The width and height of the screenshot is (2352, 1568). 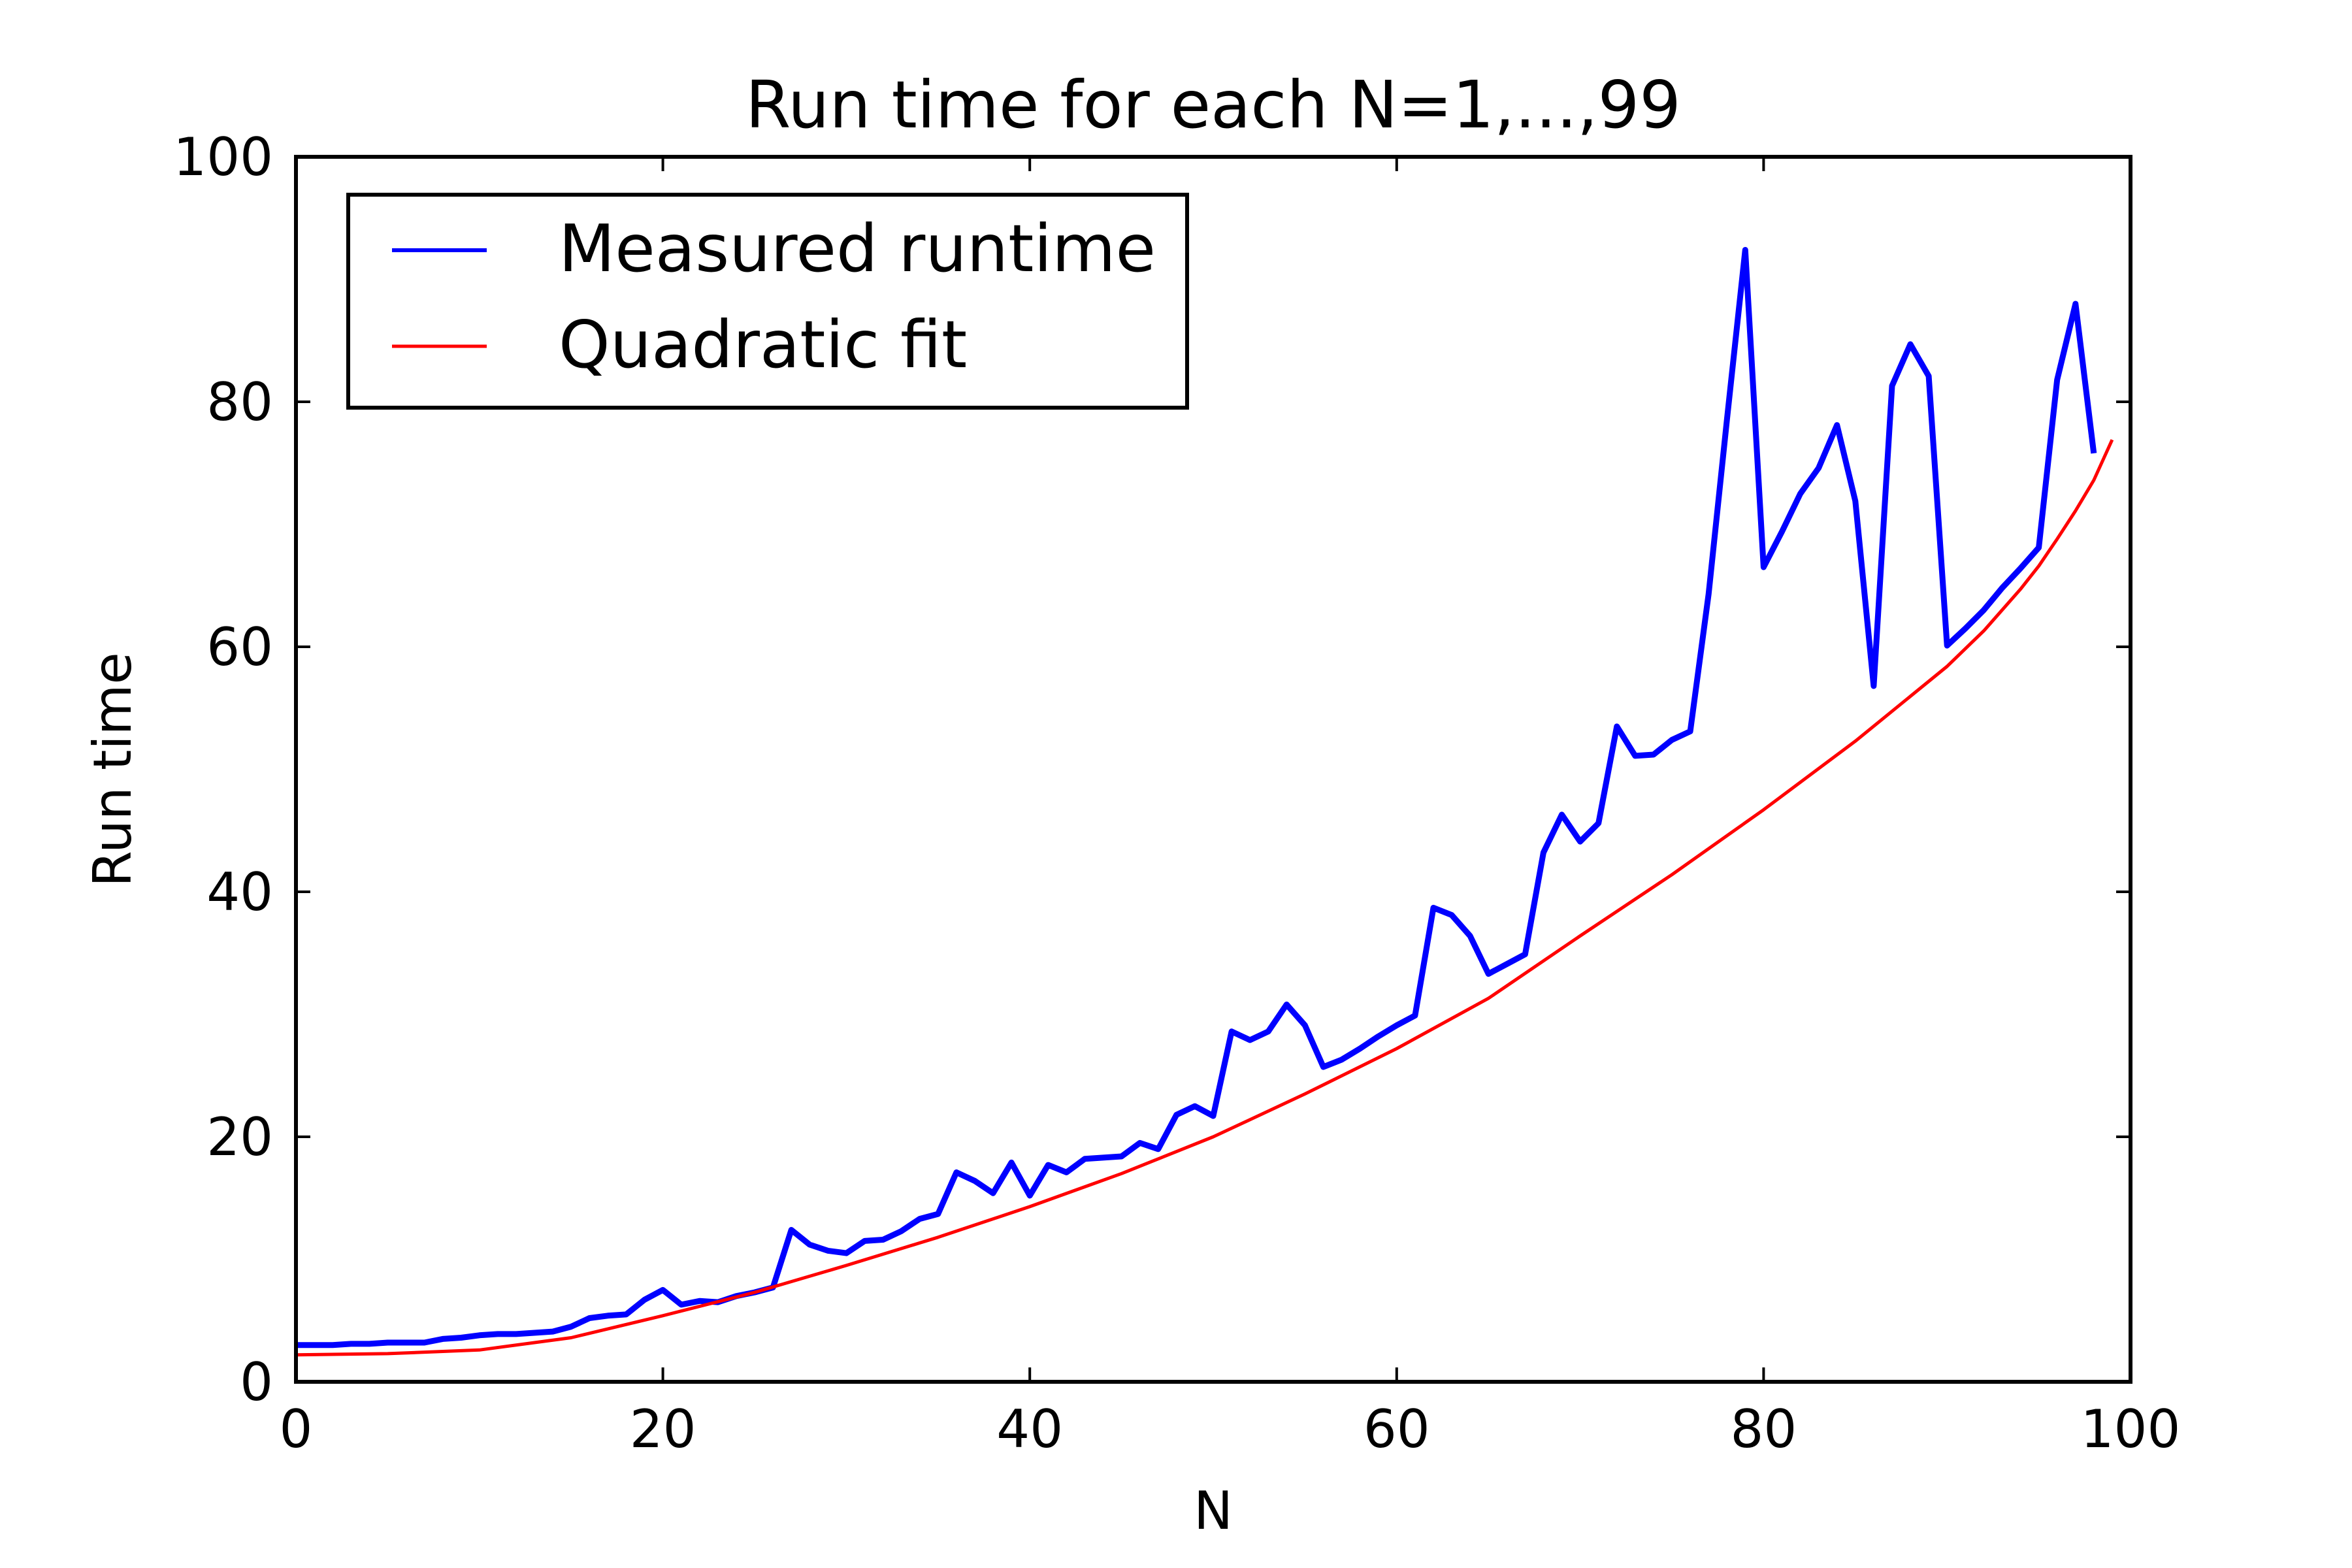 What do you see at coordinates (857, 248) in the screenshot?
I see `legend-label-measured: Measured runtime` at bounding box center [857, 248].